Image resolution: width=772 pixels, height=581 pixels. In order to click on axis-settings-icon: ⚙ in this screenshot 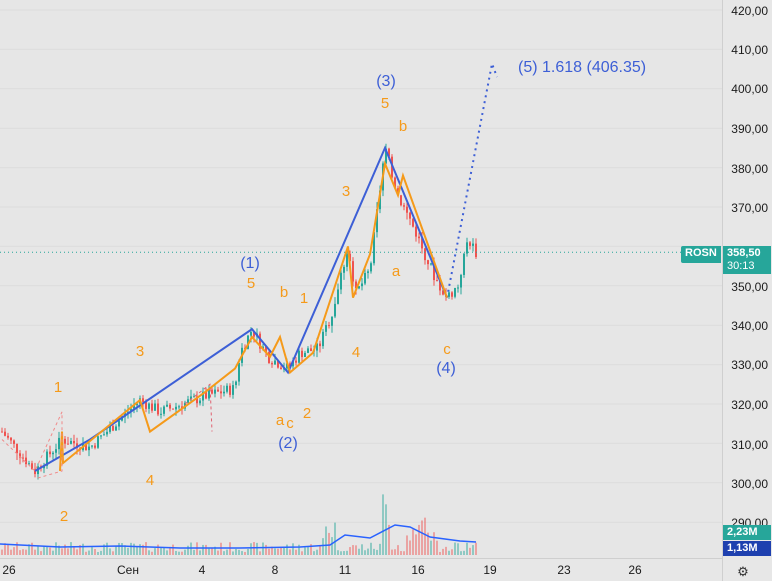, I will do `click(743, 571)`.